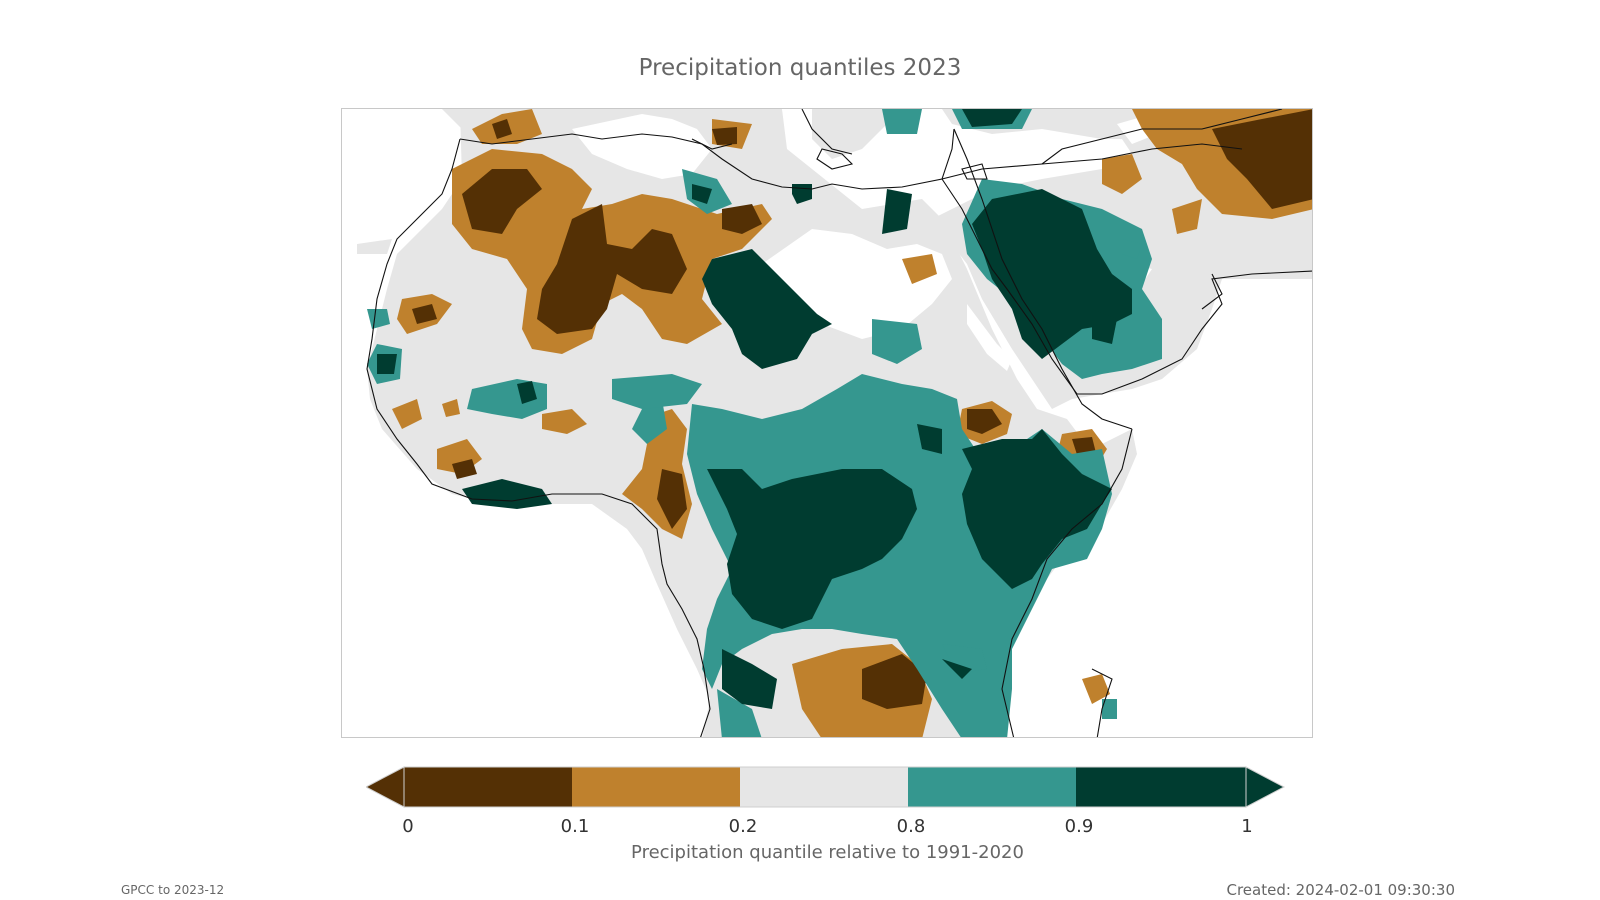 Image resolution: width=1600 pixels, height=900 pixels. What do you see at coordinates (1079, 826) in the screenshot?
I see `colorbar-tick-0.9: 0.9` at bounding box center [1079, 826].